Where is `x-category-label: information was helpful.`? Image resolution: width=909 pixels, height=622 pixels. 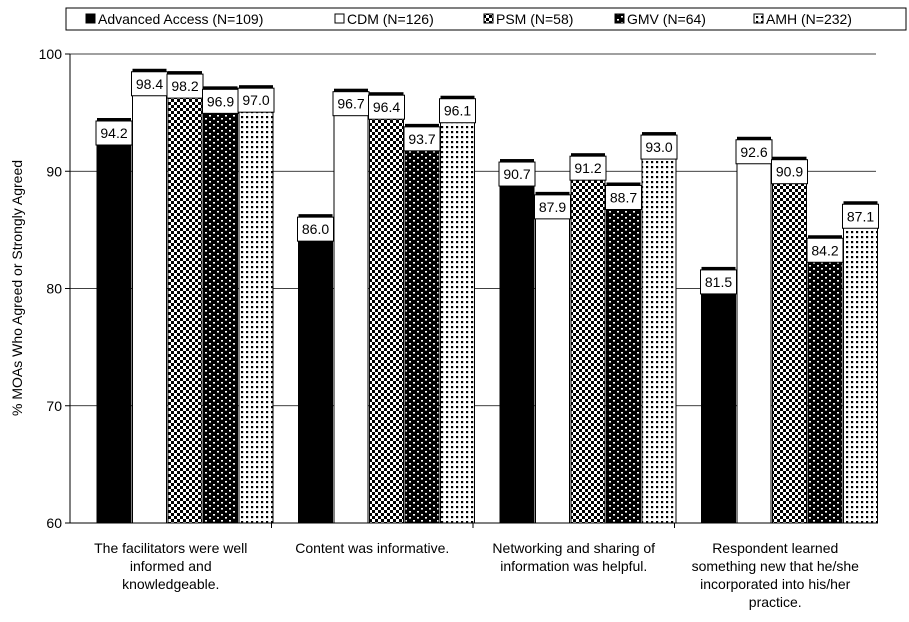 x-category-label: information was helpful. is located at coordinates (573, 566).